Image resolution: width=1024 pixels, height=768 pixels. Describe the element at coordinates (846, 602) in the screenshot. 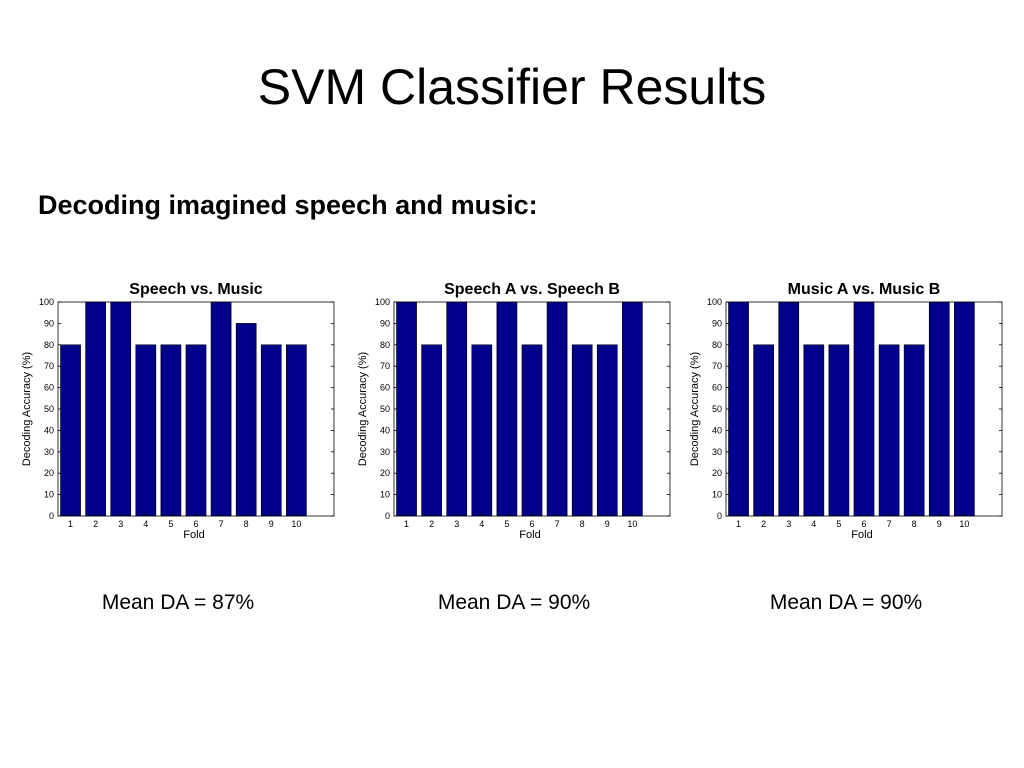

I see `mean-da-label-3: Mean DA = 90%` at that location.